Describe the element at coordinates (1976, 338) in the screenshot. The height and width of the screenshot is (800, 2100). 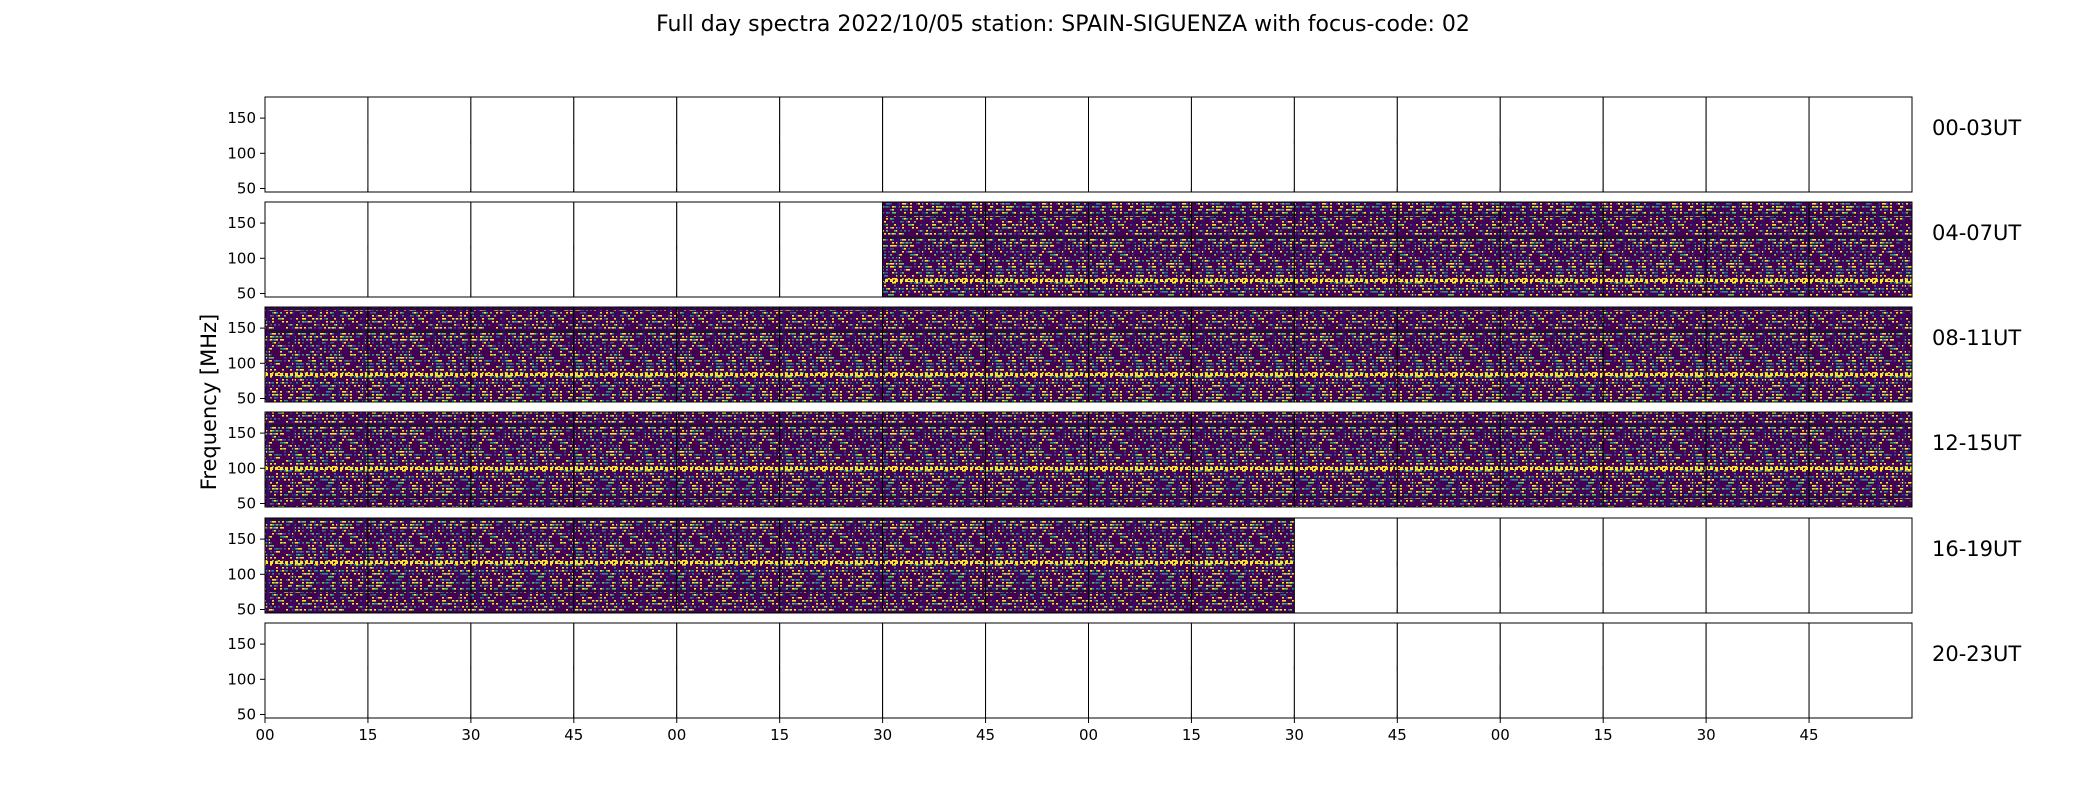
I see `row-time-label: 08-11UT` at that location.